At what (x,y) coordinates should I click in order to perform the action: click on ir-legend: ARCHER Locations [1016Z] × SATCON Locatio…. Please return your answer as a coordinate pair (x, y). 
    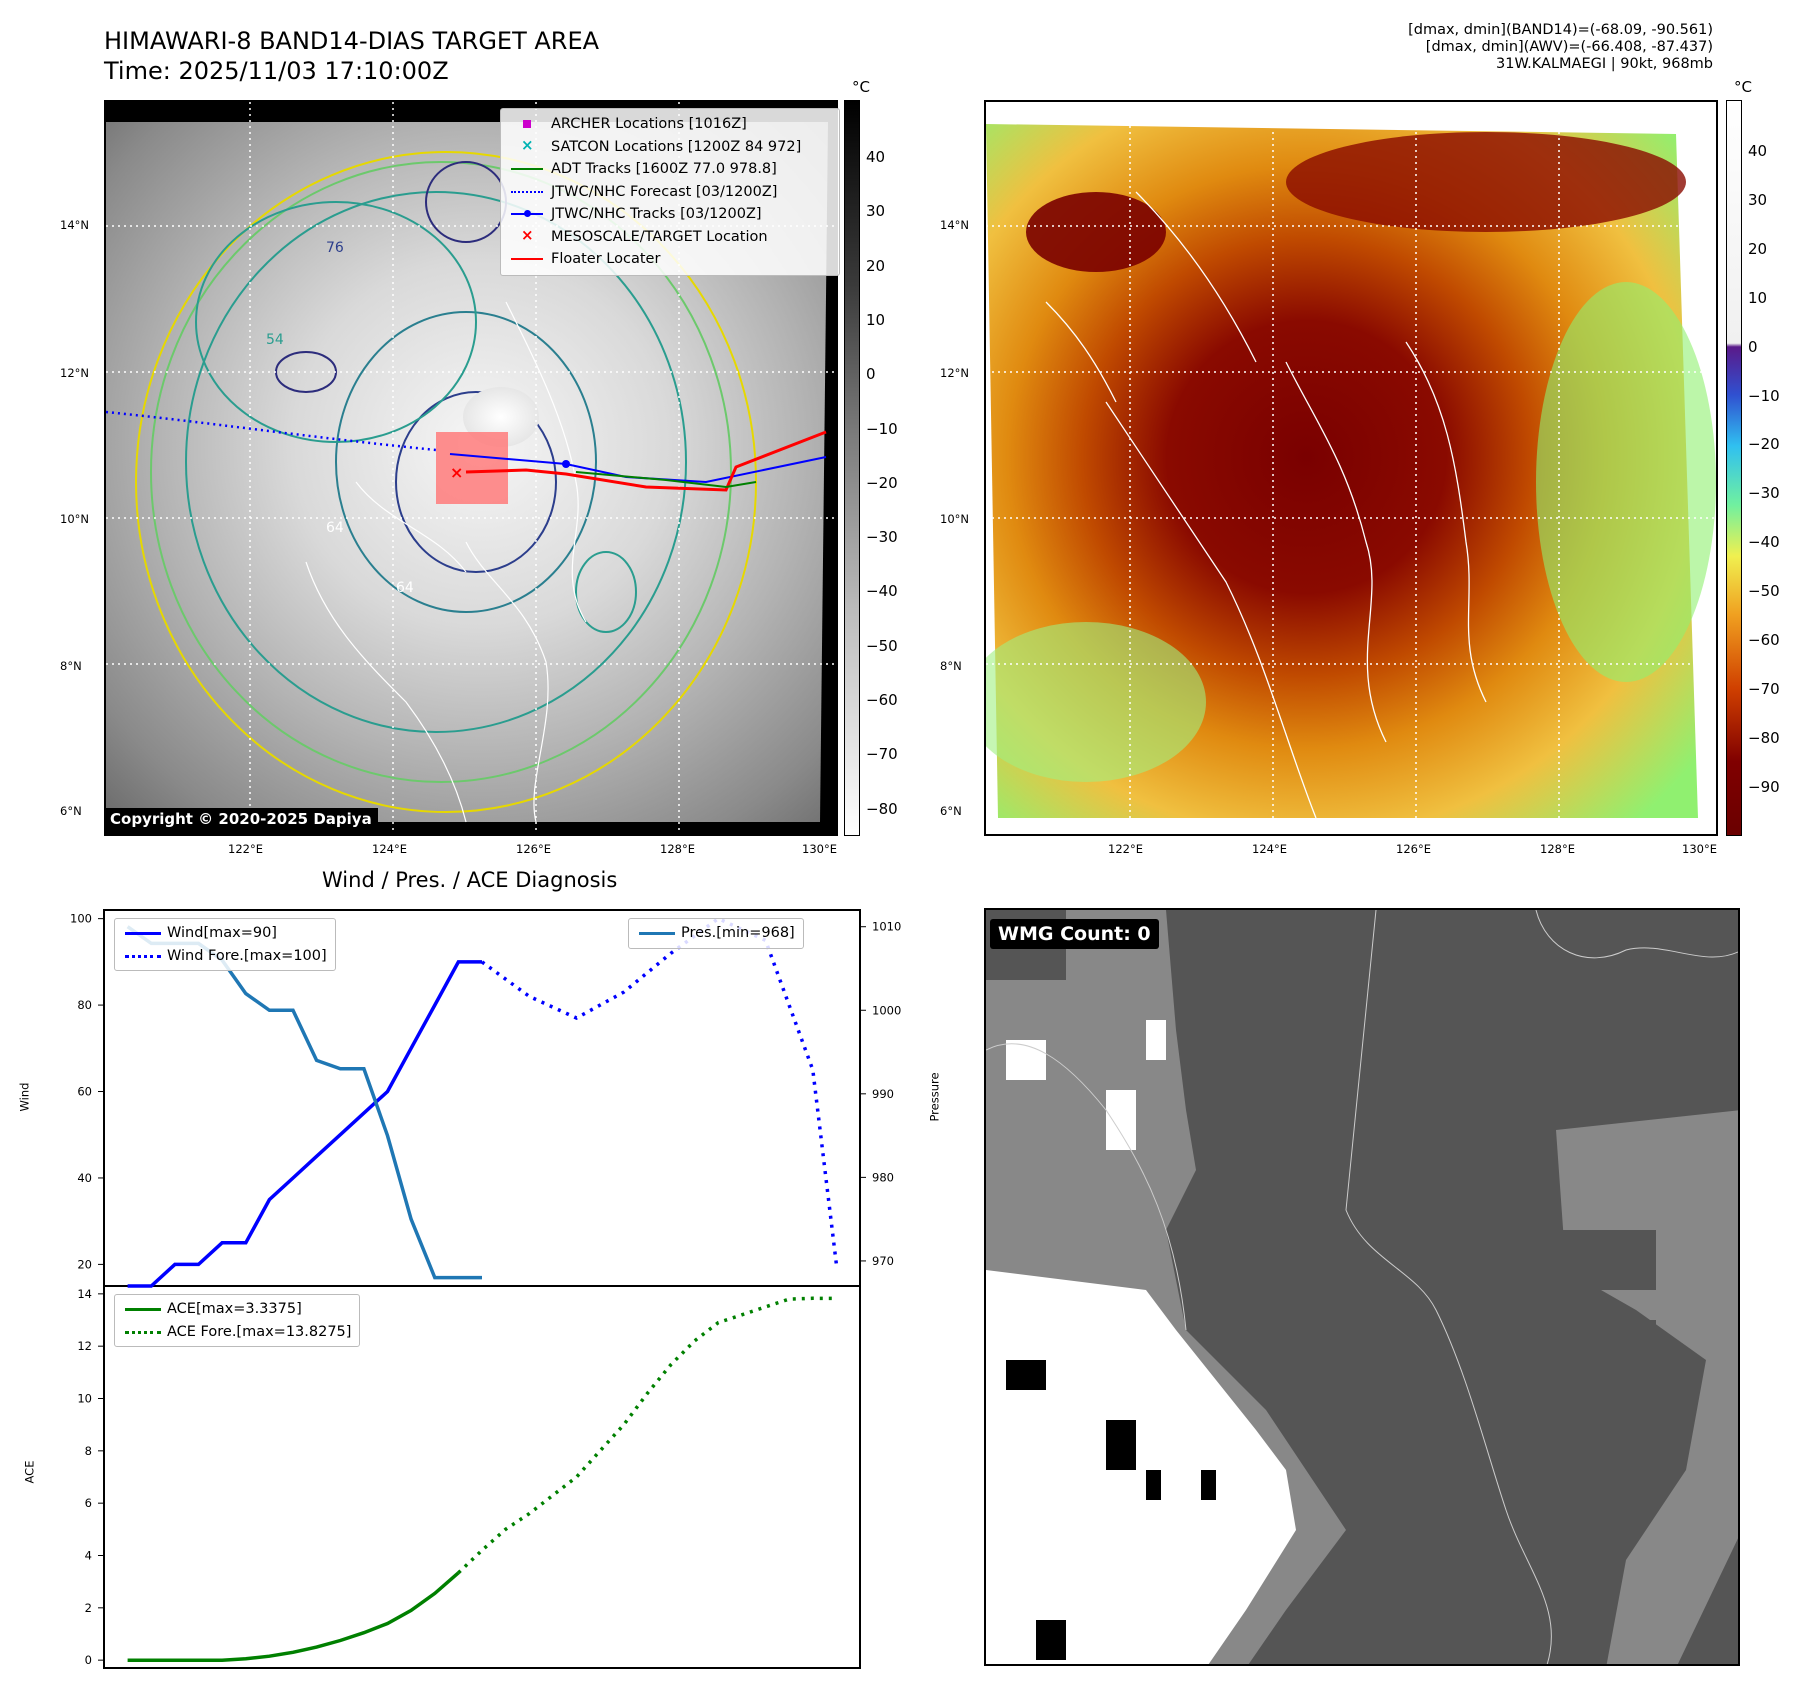
    Looking at the image, I should click on (670, 192).